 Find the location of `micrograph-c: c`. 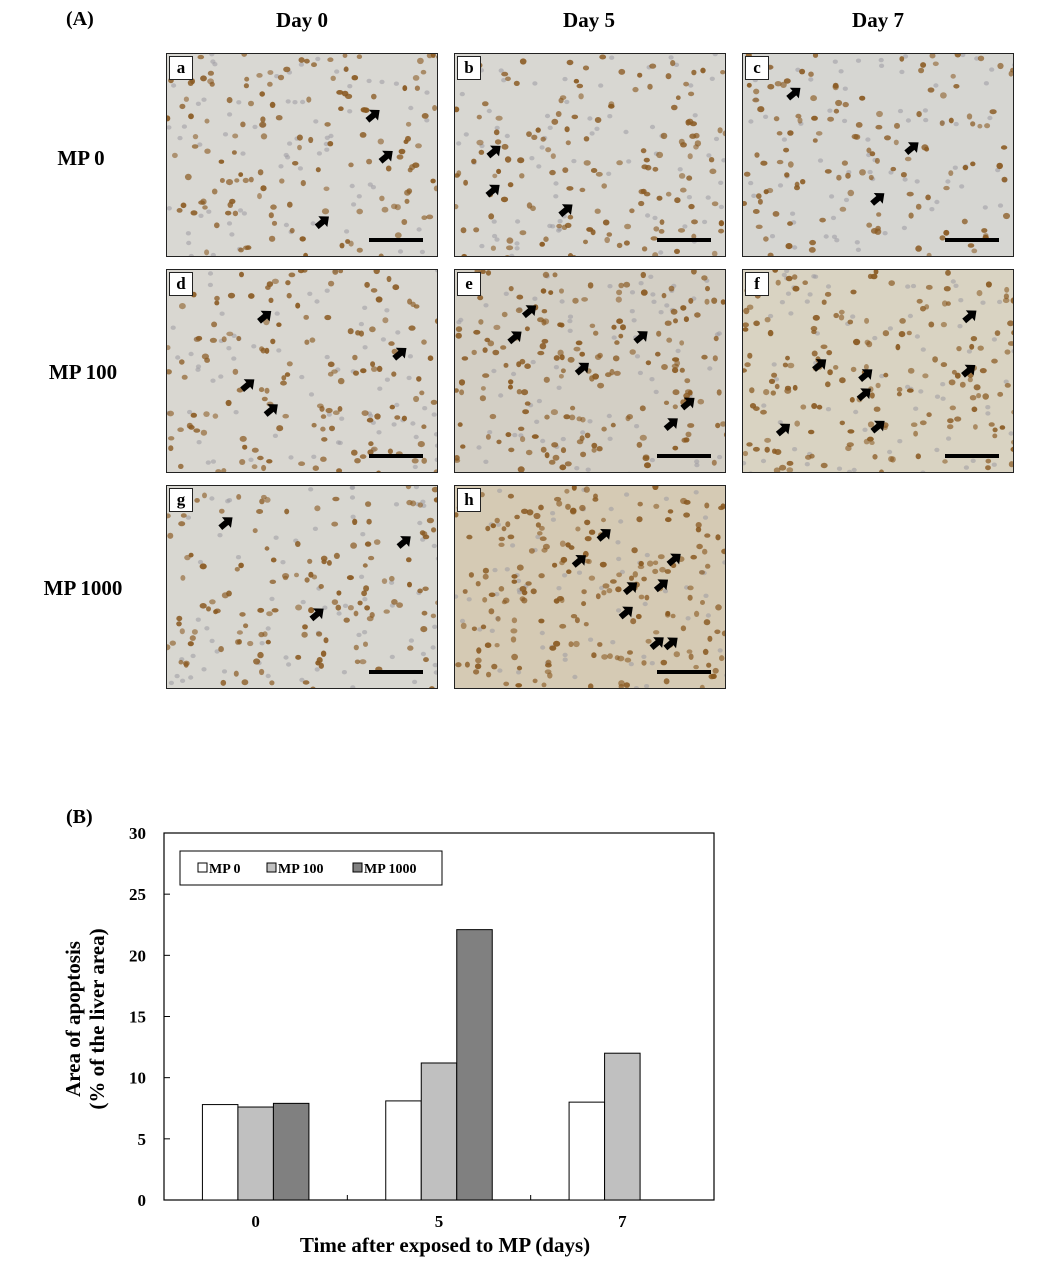

micrograph-c: c is located at coordinates (878, 155).